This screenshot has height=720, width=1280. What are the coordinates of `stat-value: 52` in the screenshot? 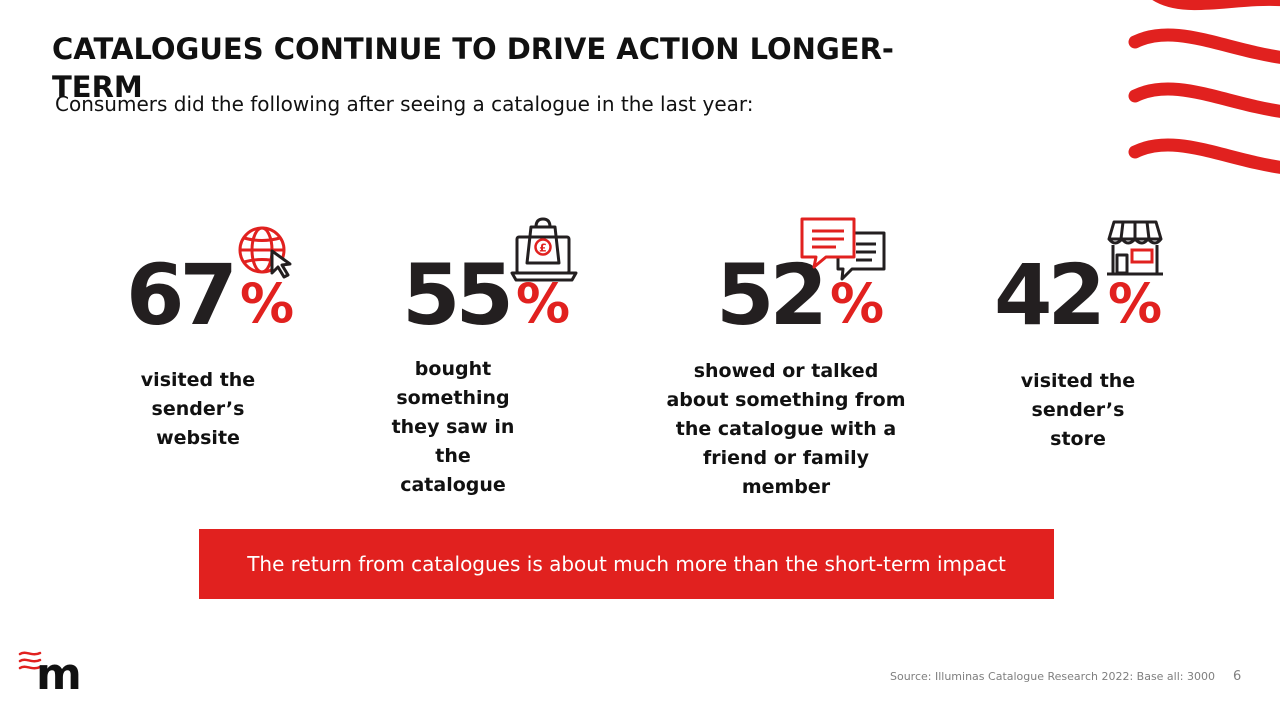 It's located at (772, 295).